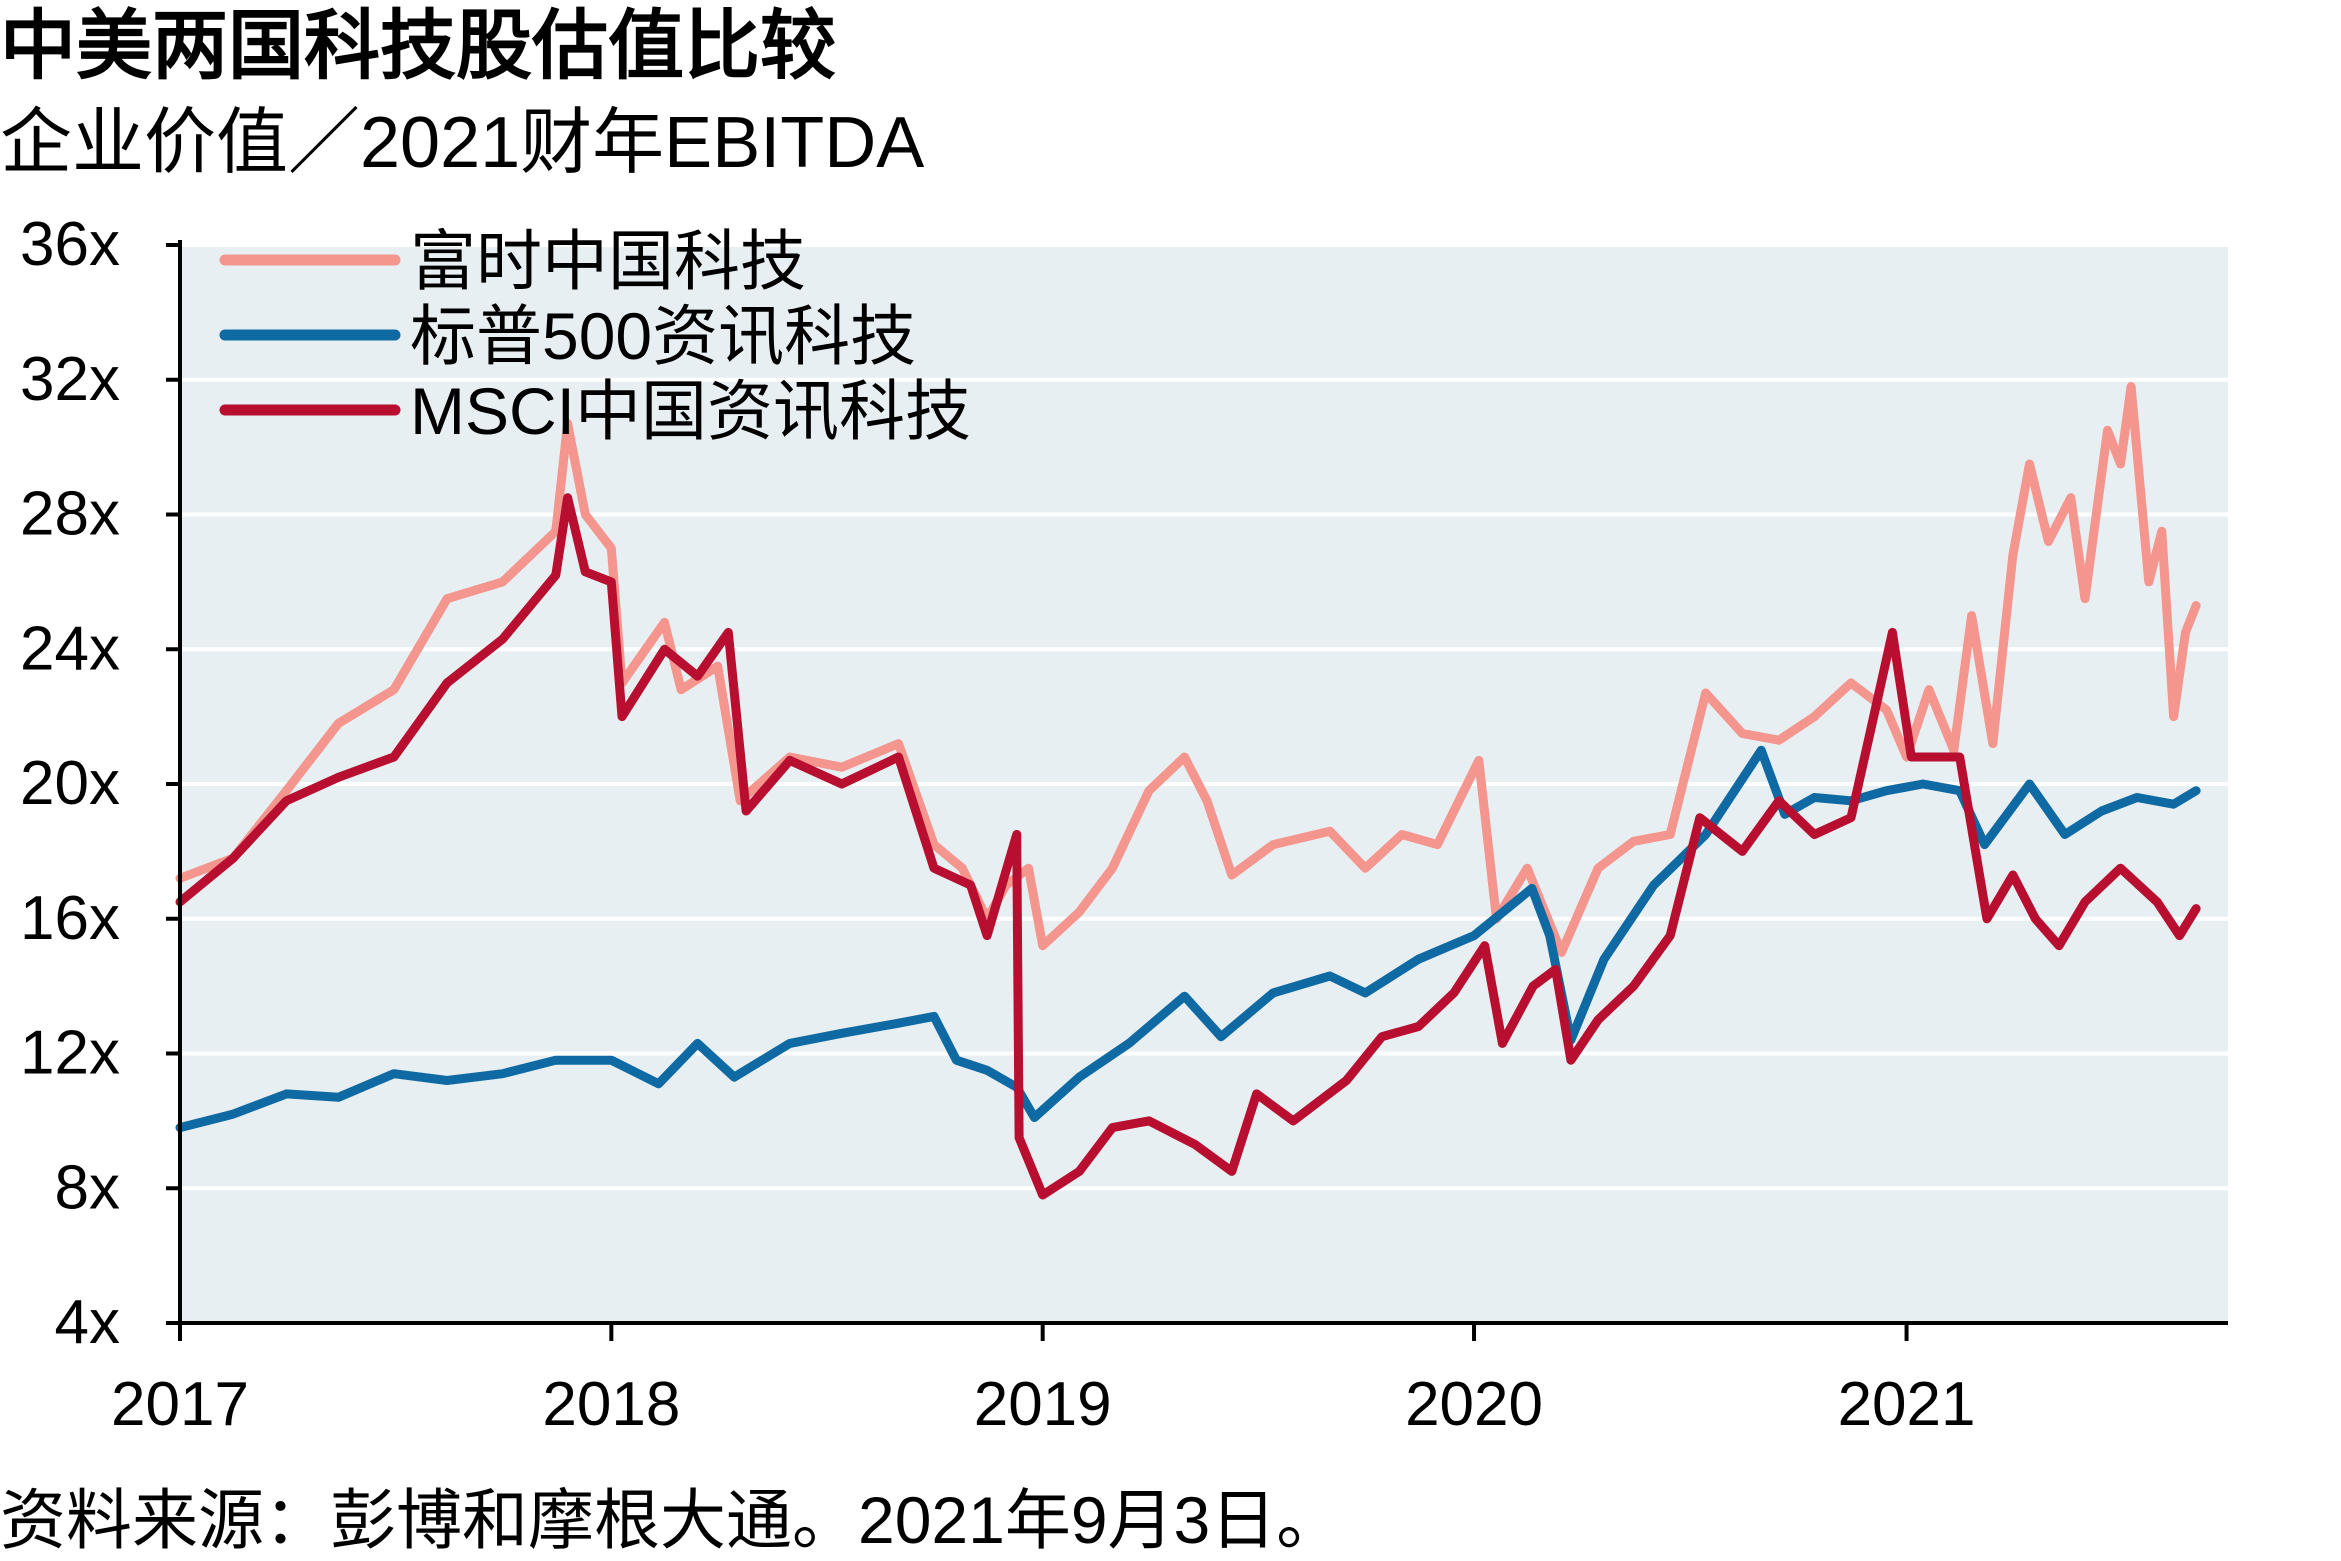  Describe the element at coordinates (611, 1404) in the screenshot. I see `x-tick-label: 2018` at that location.